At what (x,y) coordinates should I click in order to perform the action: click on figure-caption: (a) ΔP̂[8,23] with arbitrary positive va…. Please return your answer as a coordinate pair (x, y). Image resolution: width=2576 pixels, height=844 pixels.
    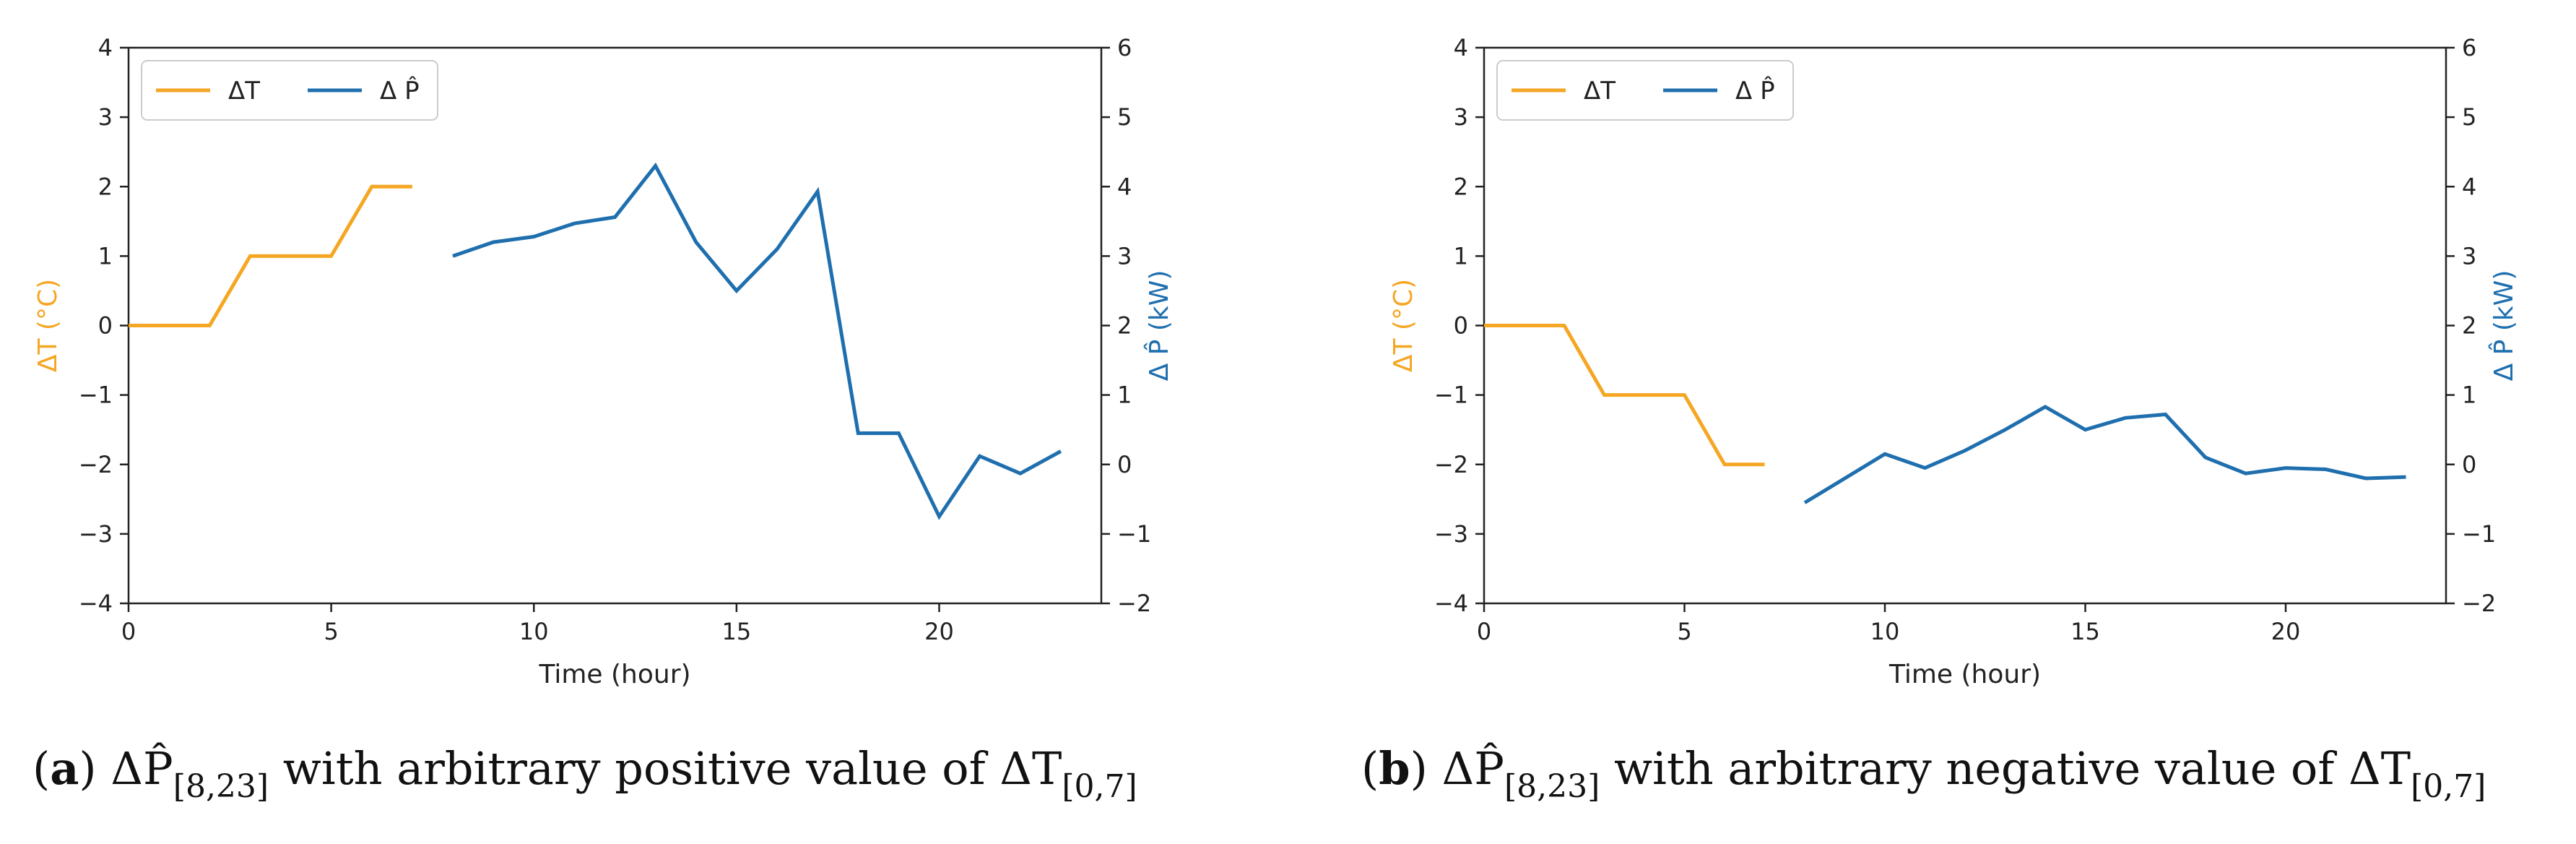
    Looking at the image, I should click on (584, 774).